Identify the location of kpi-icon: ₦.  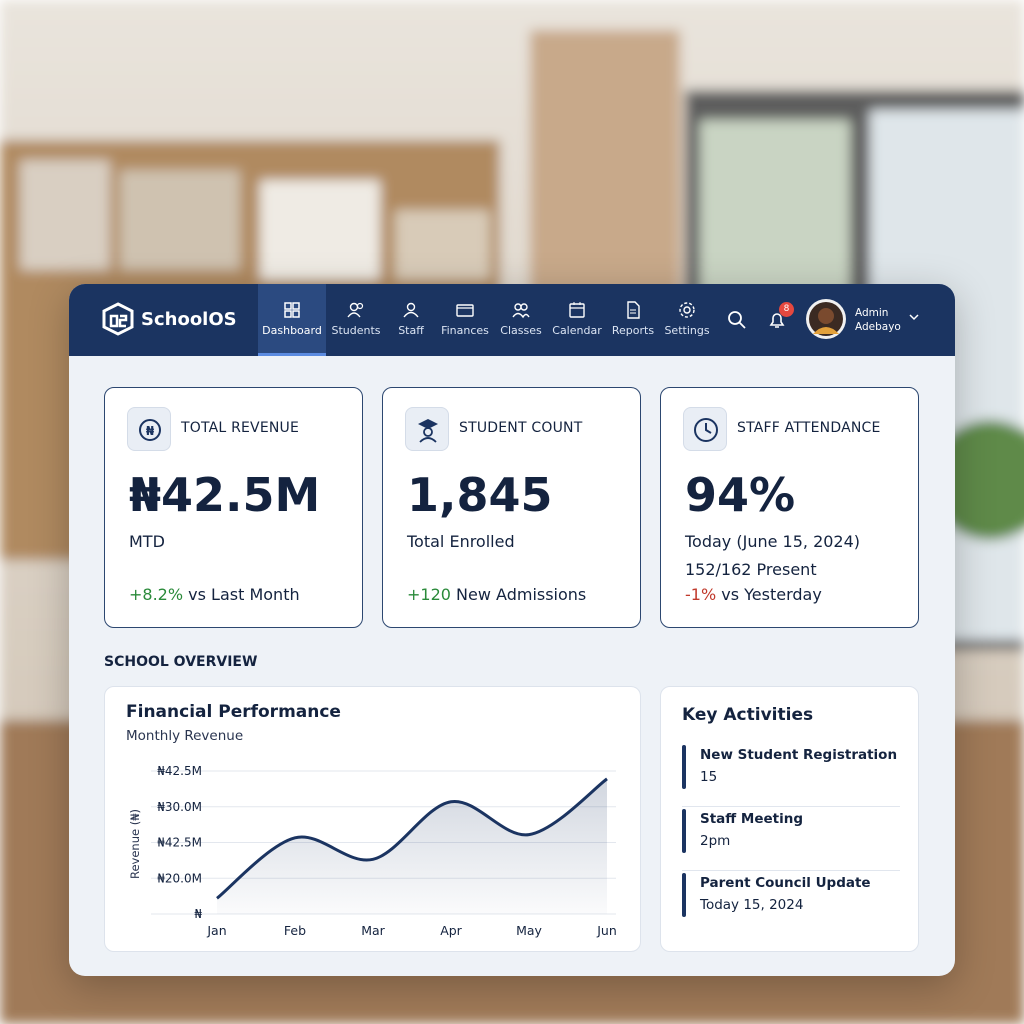
(149, 429).